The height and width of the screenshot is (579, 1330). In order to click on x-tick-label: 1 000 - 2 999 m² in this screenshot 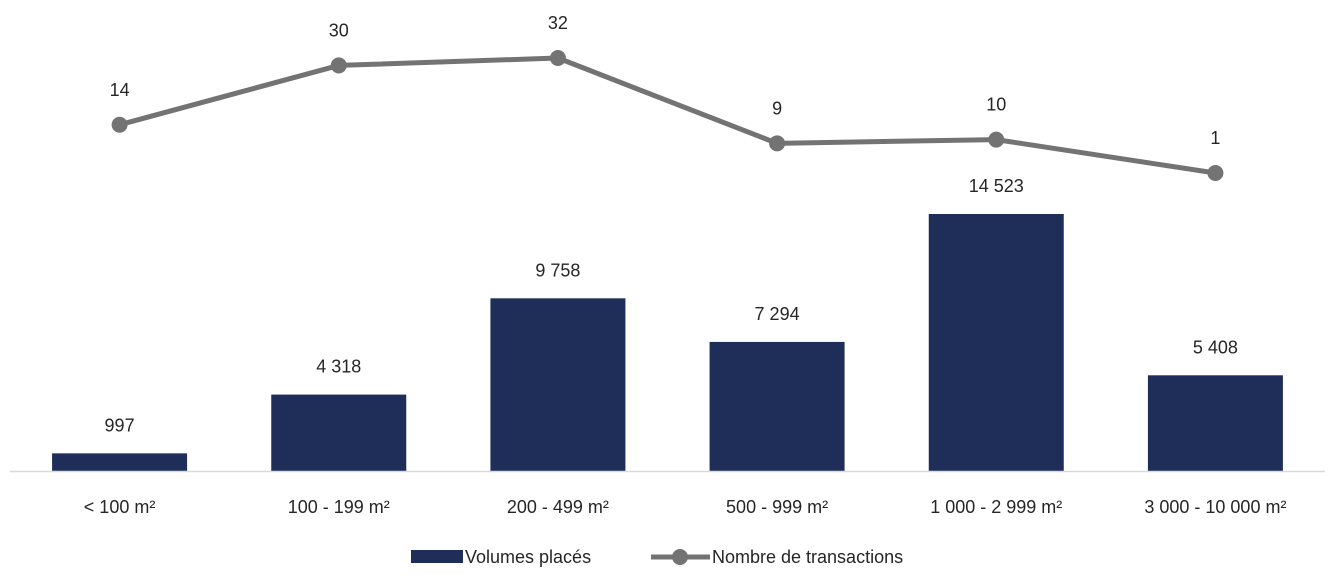, I will do `click(996, 507)`.